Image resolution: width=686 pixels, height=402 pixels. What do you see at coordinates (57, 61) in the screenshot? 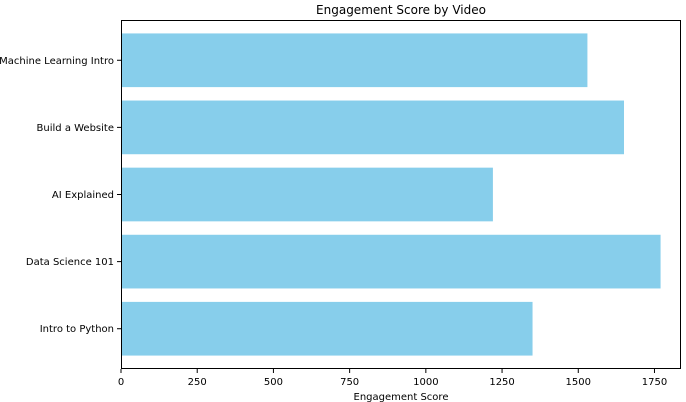
I see `y-tick-label: Machine Learning Intro` at bounding box center [57, 61].